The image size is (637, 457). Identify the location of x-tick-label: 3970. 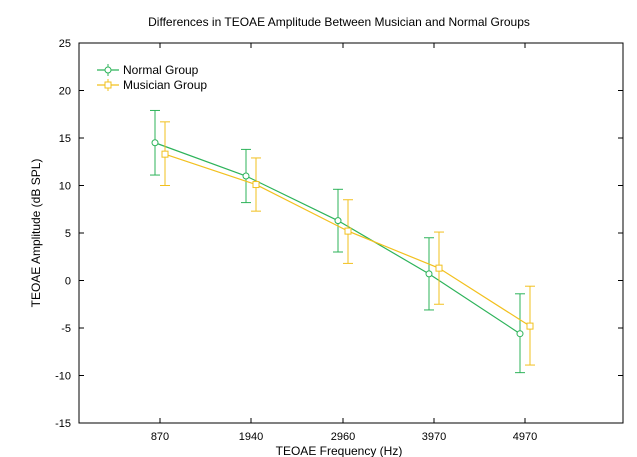
(434, 437).